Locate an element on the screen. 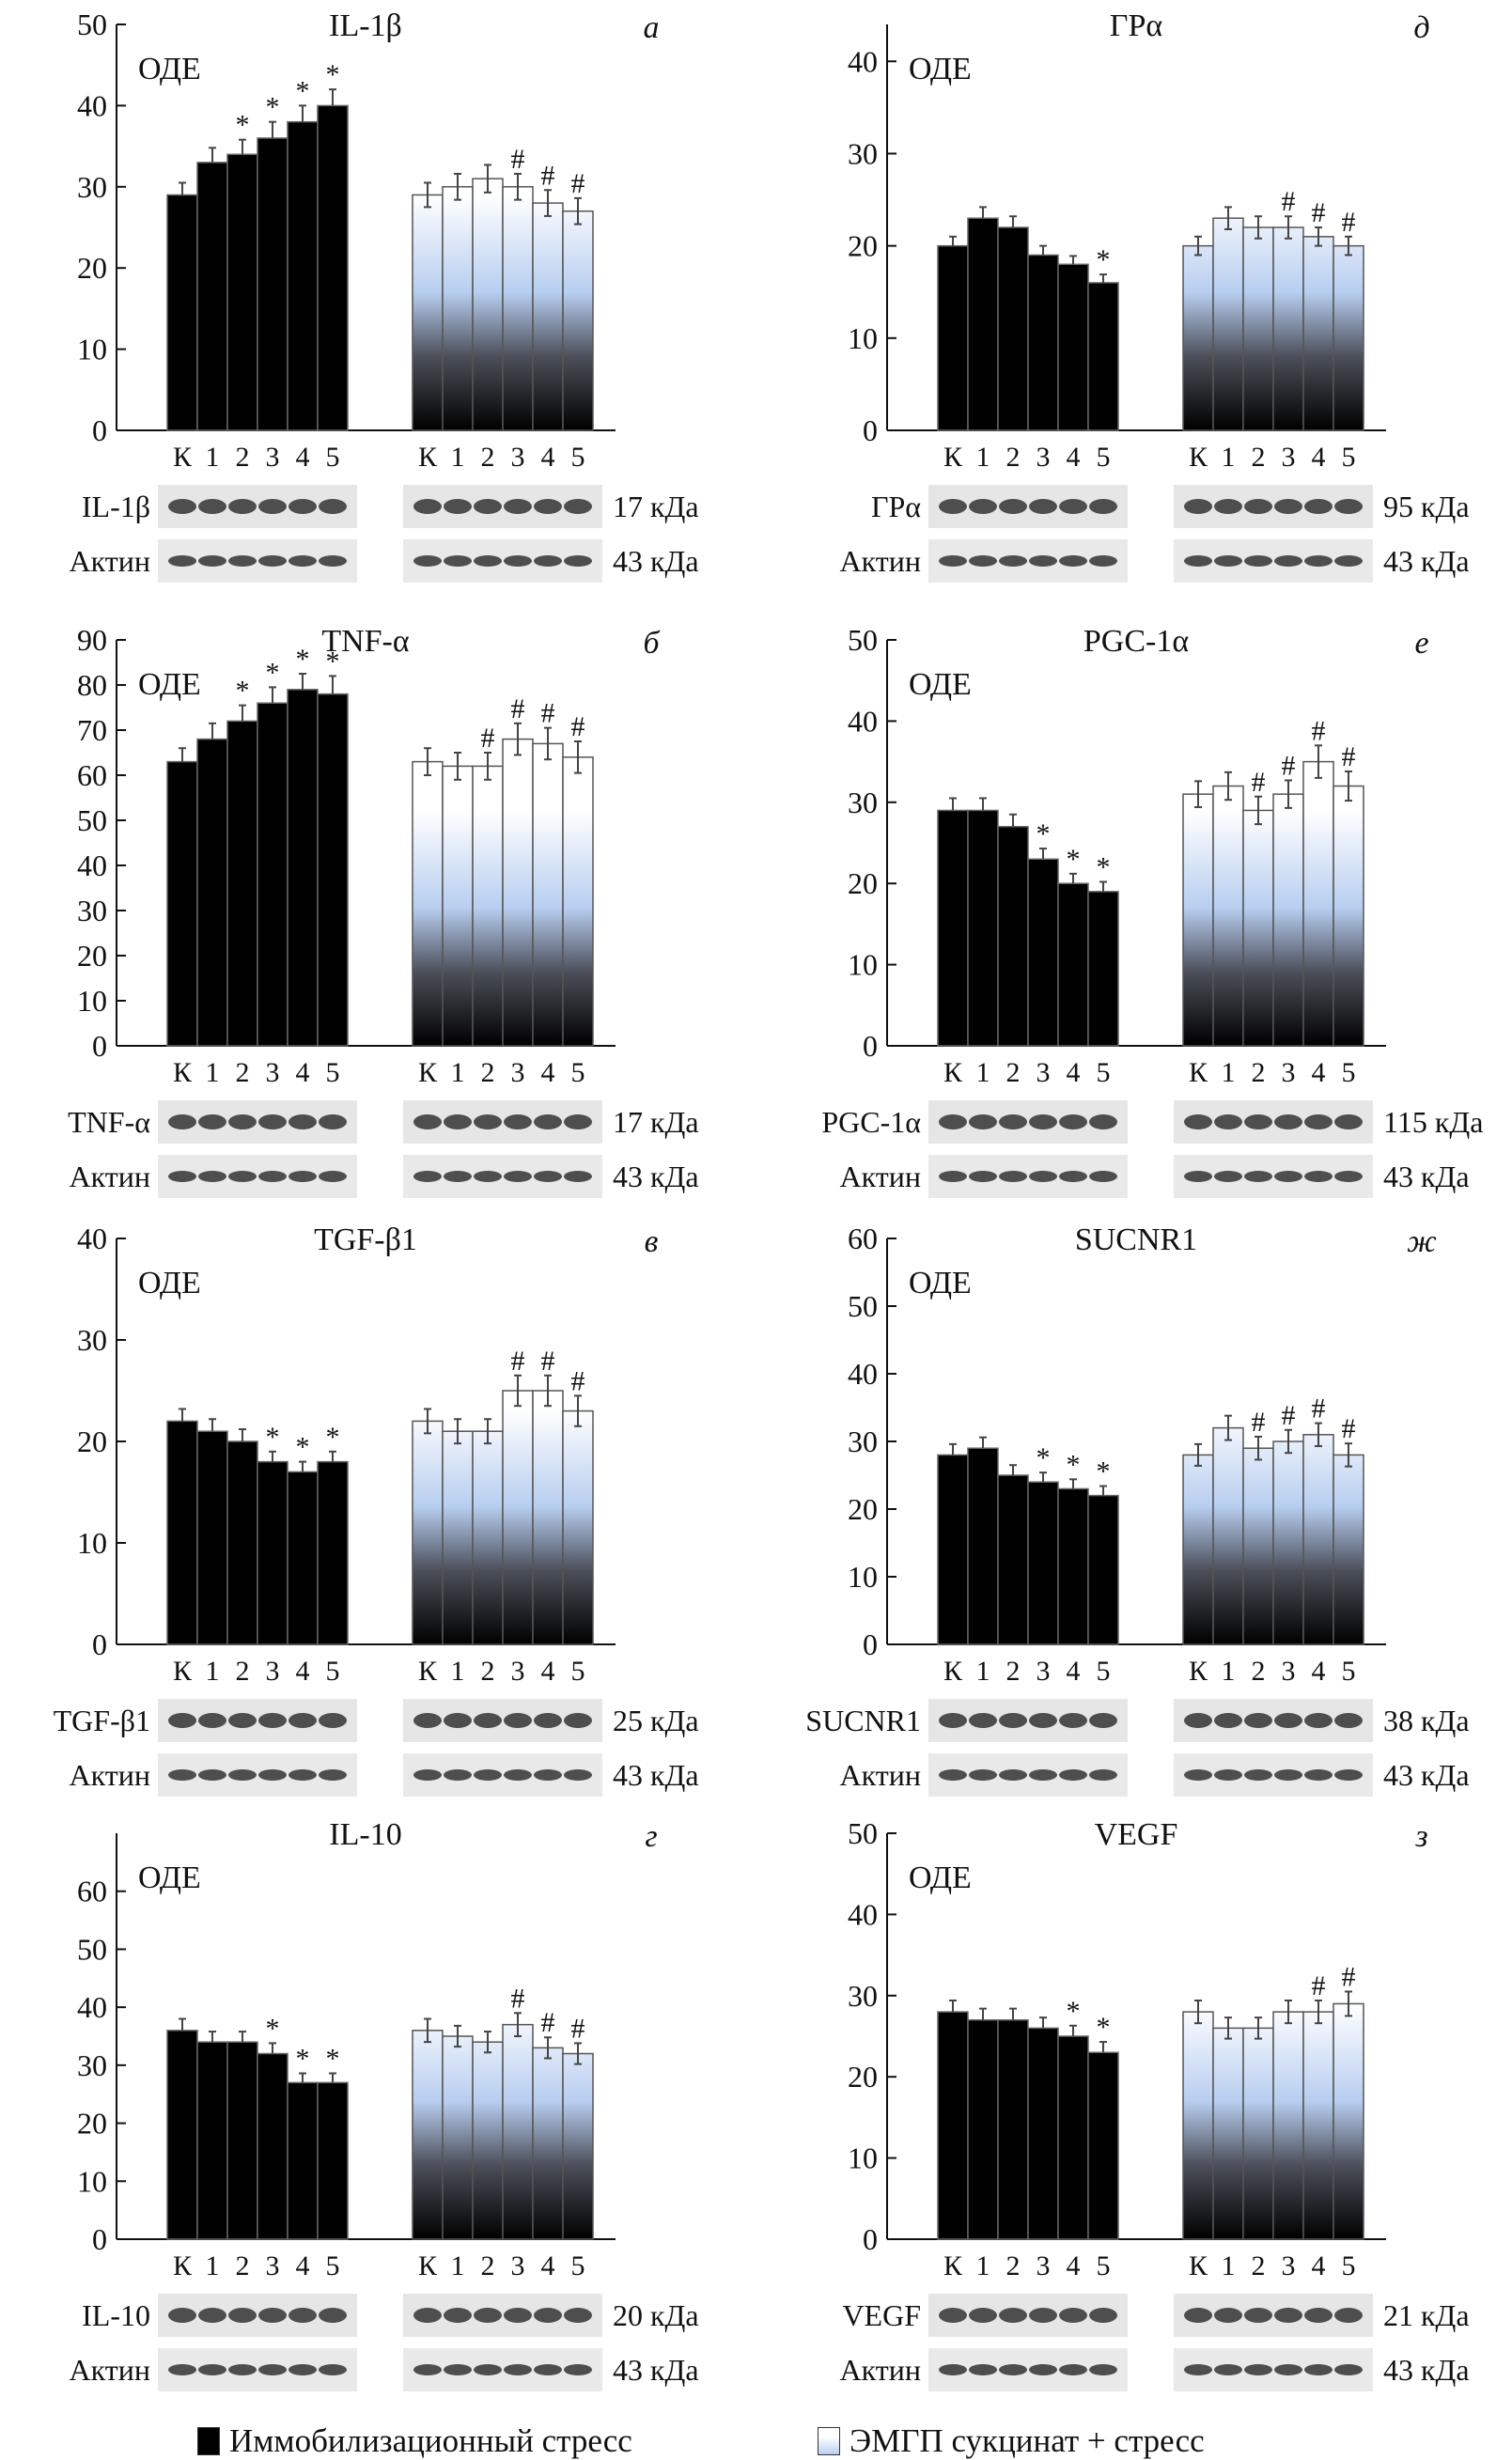  protein-kda-label: 17 кДа is located at coordinates (656, 1122).